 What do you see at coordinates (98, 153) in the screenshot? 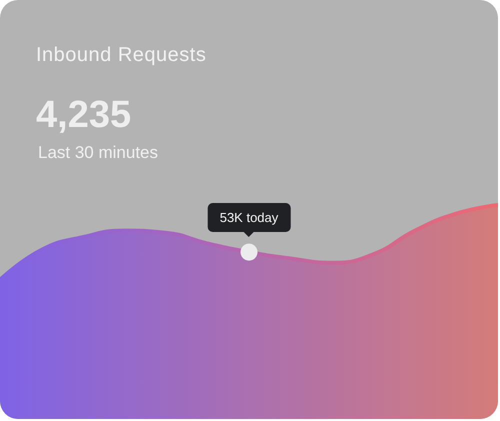
I see `chart-subtitle: Last 30 minutes` at bounding box center [98, 153].